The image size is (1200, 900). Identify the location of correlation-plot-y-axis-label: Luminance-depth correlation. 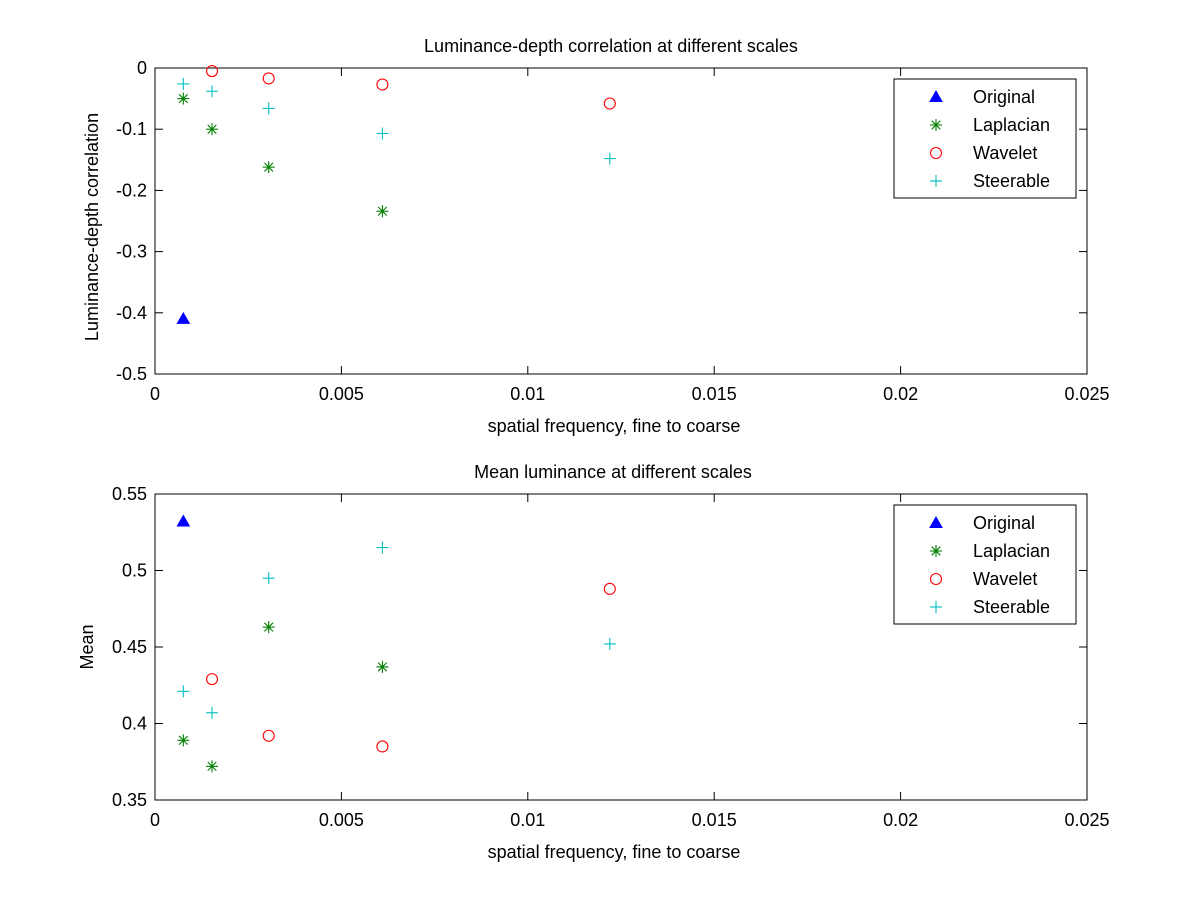
(92, 227).